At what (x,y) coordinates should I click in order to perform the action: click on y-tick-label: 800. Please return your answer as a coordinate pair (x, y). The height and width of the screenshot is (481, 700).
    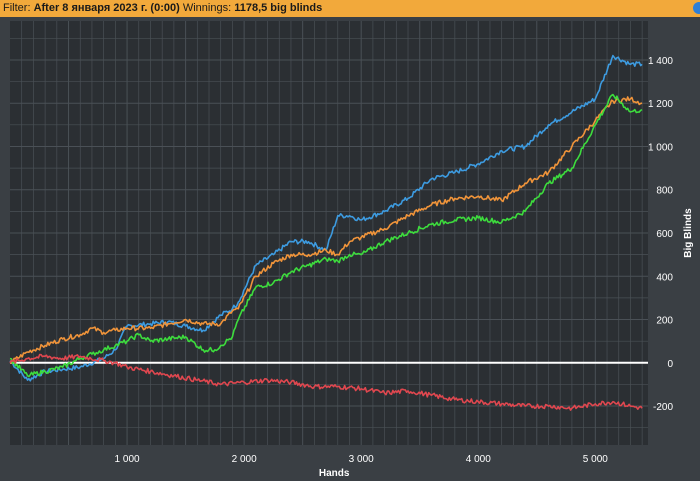
    Looking at the image, I should click on (664, 191).